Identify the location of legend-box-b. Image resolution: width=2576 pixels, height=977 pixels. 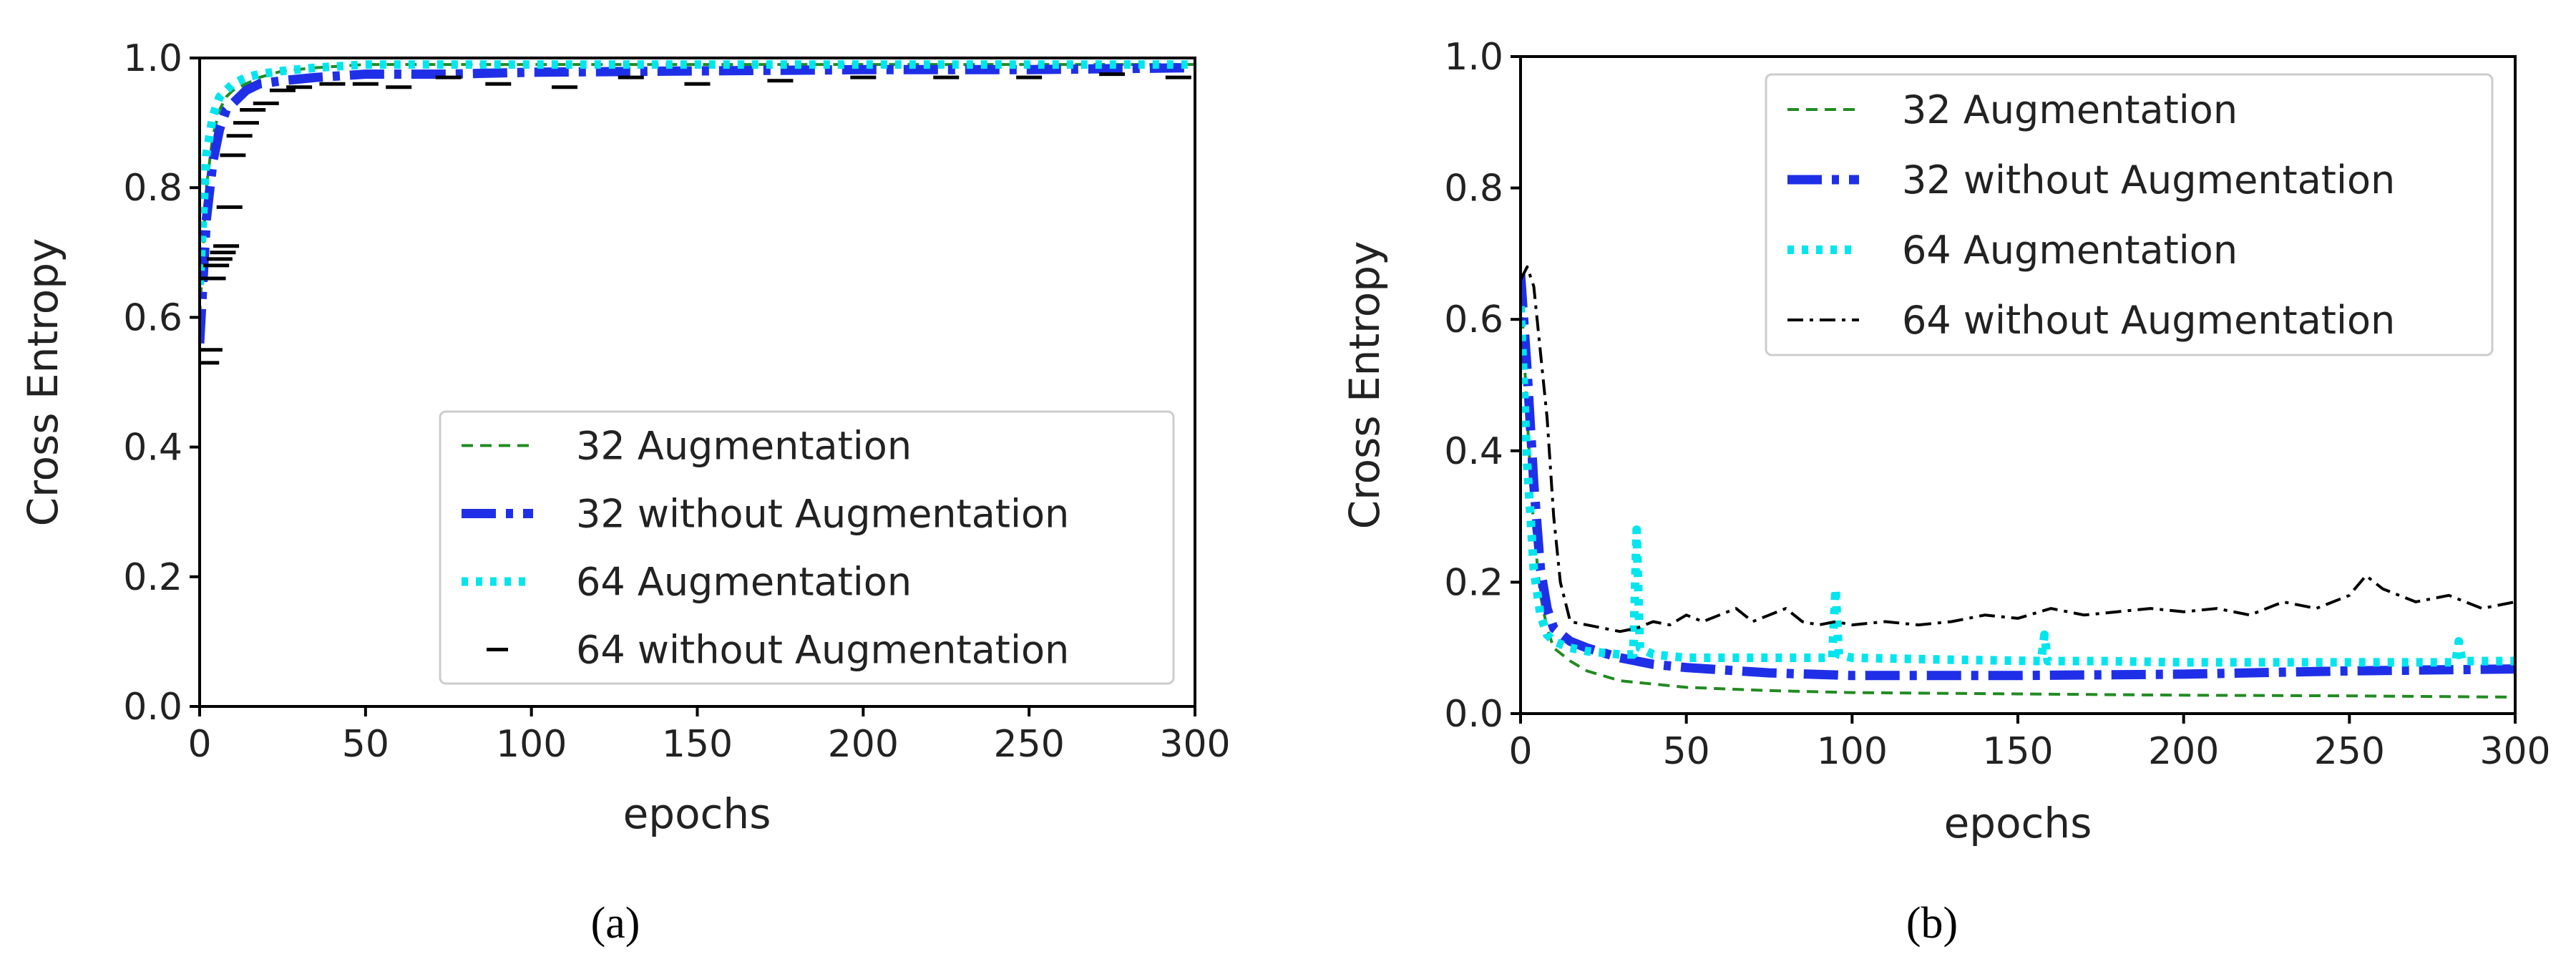
(2129, 215).